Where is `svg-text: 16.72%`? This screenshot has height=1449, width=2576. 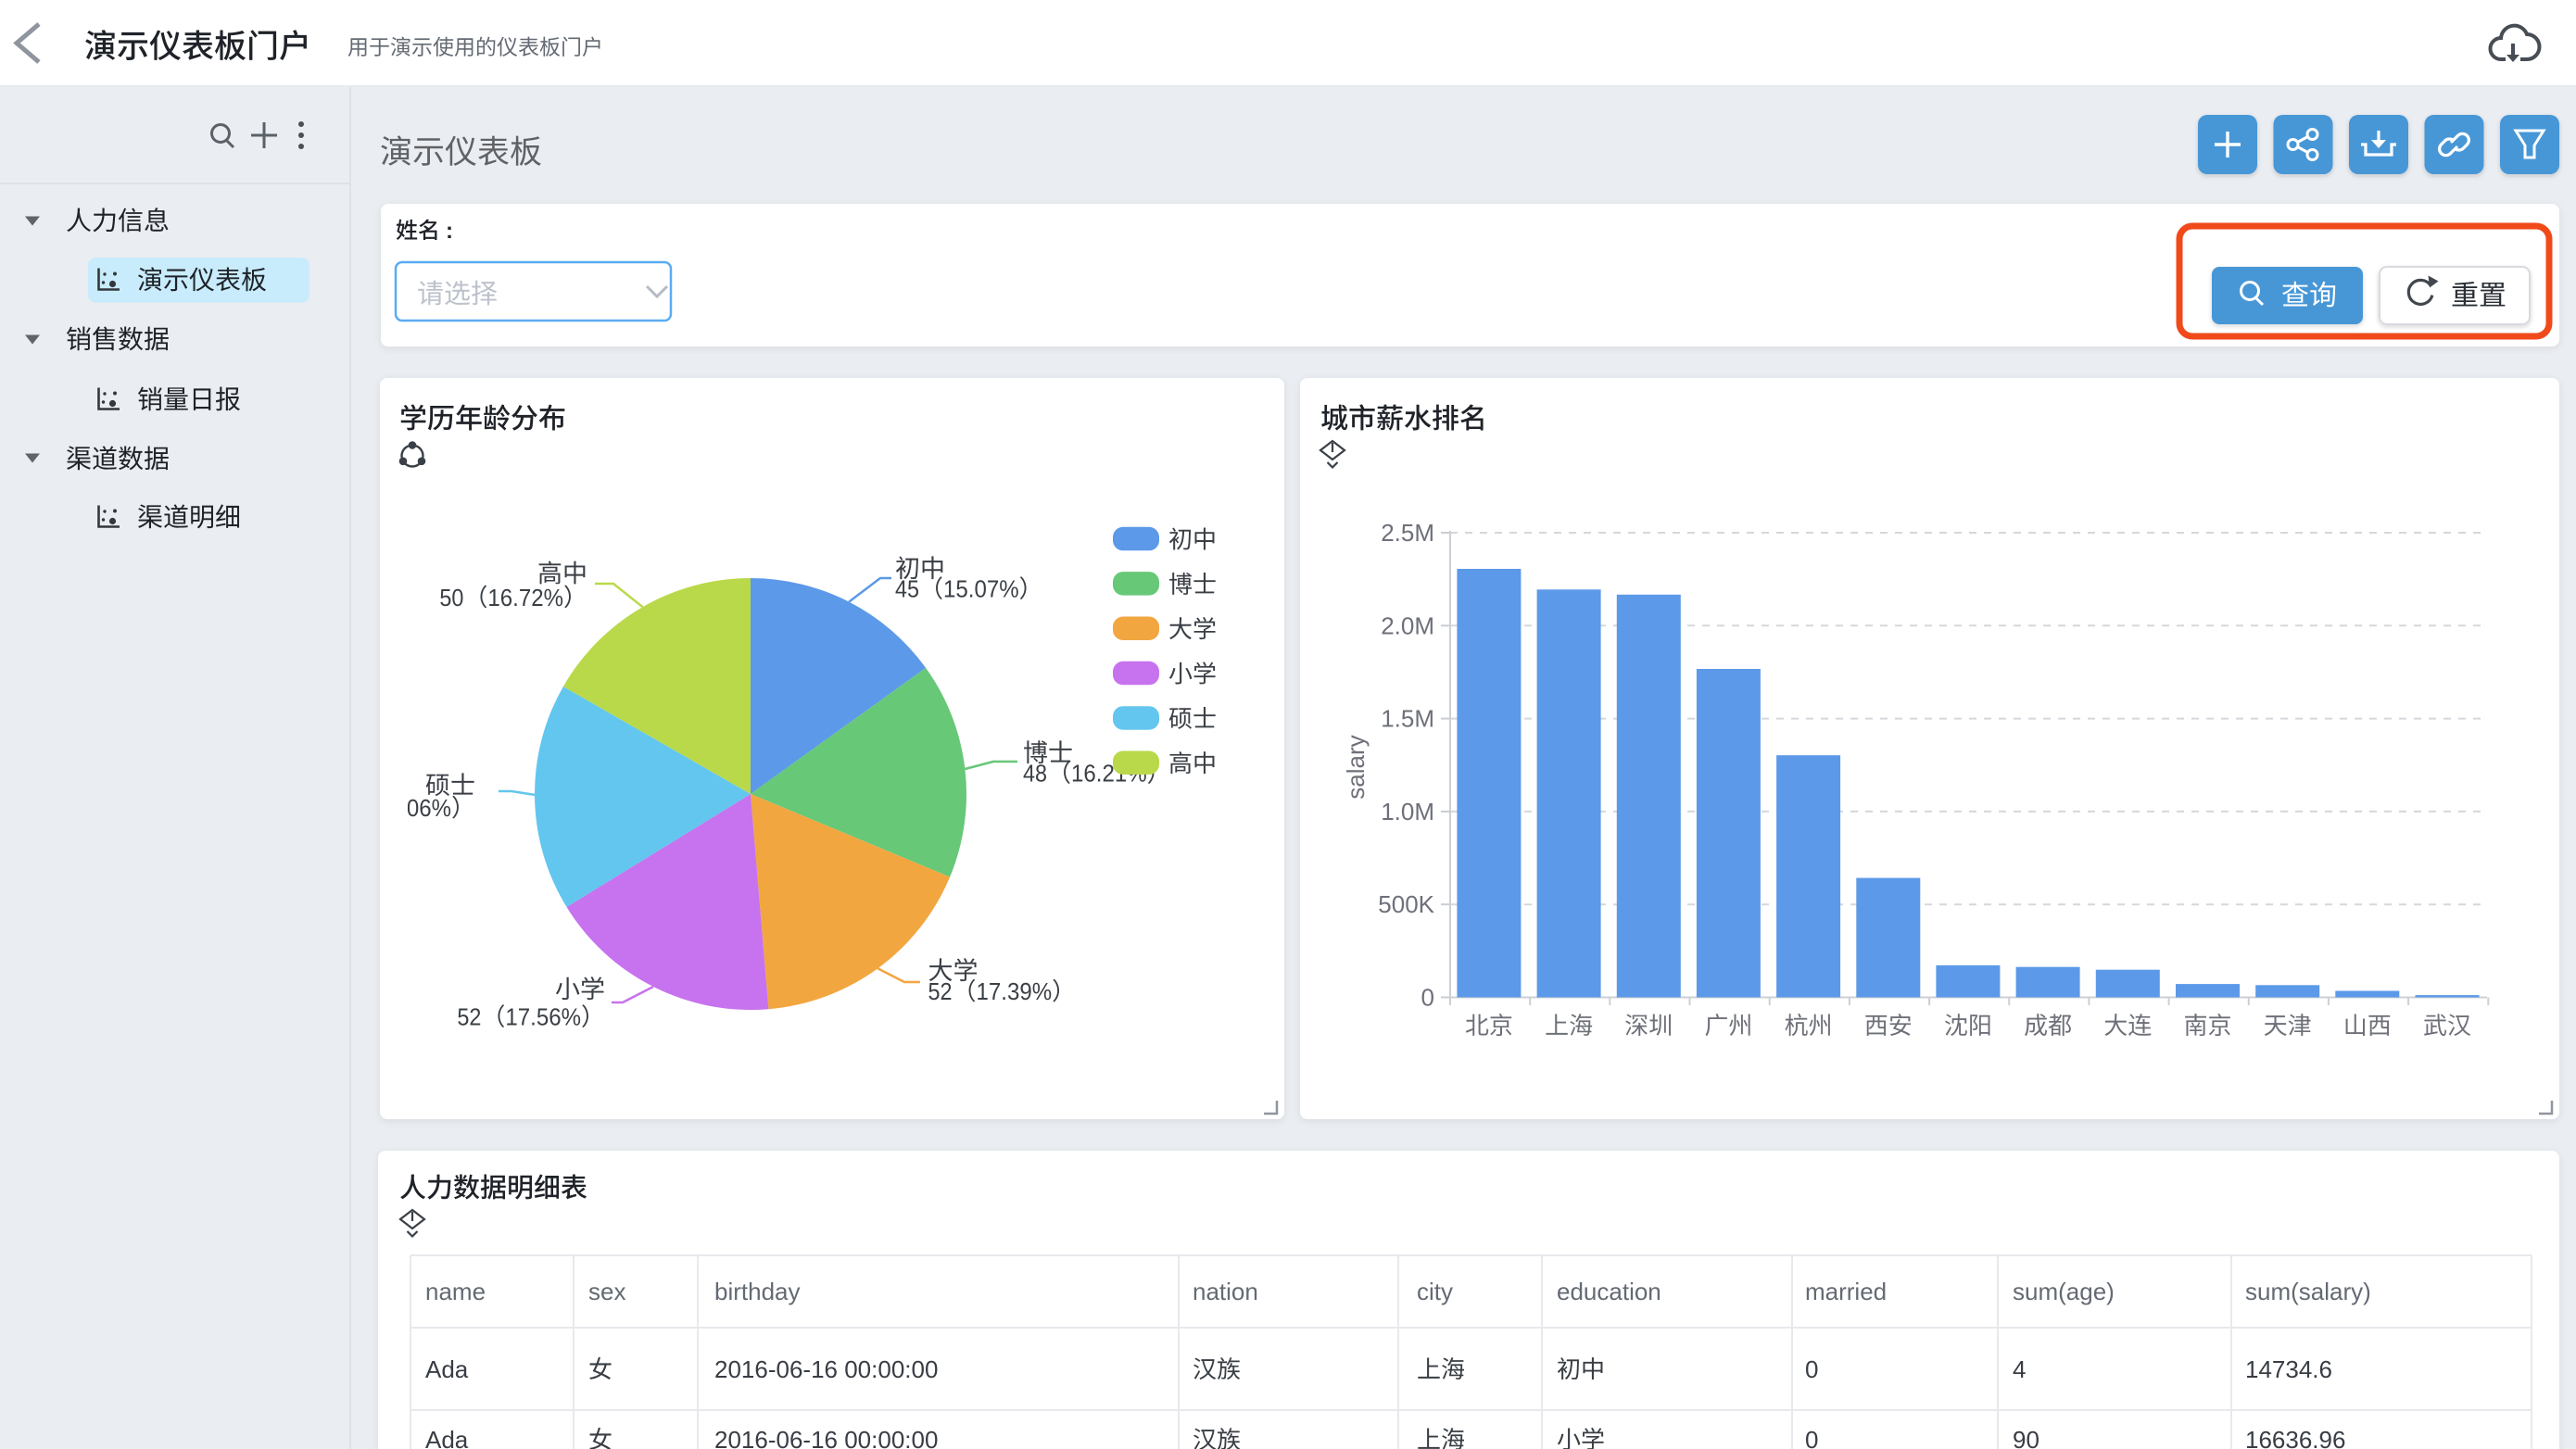 svg-text: 16.72% is located at coordinates (525, 597).